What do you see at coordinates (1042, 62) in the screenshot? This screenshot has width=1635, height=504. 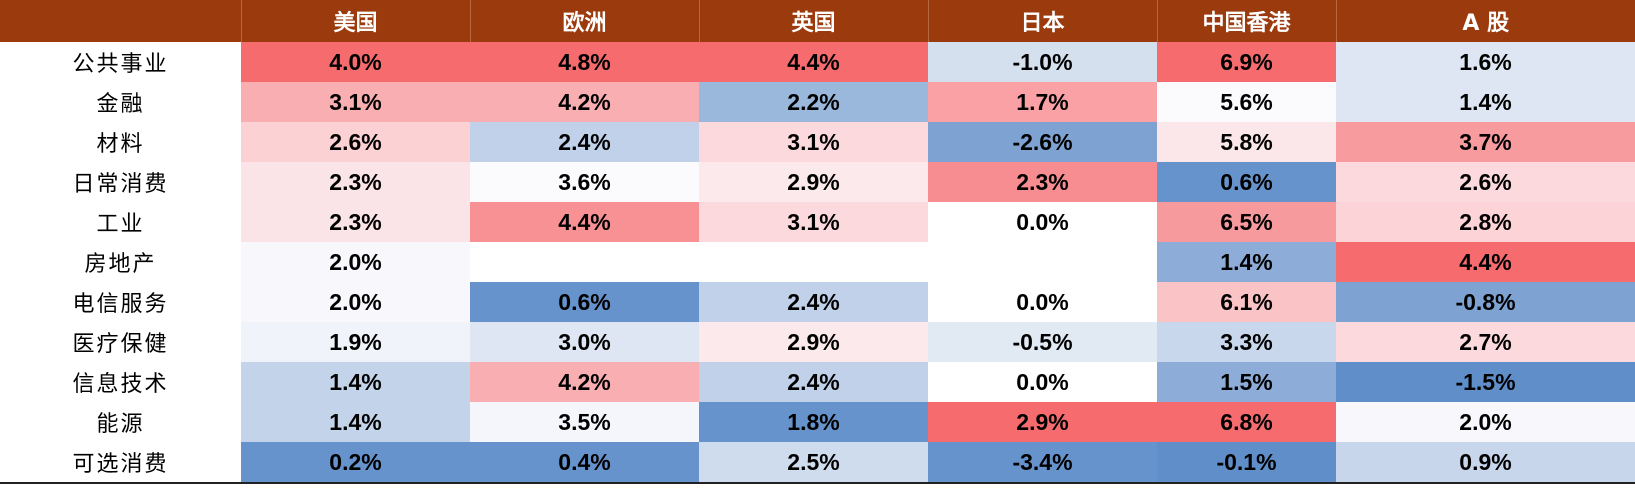 I see `heatmap-cell: -1.0%` at bounding box center [1042, 62].